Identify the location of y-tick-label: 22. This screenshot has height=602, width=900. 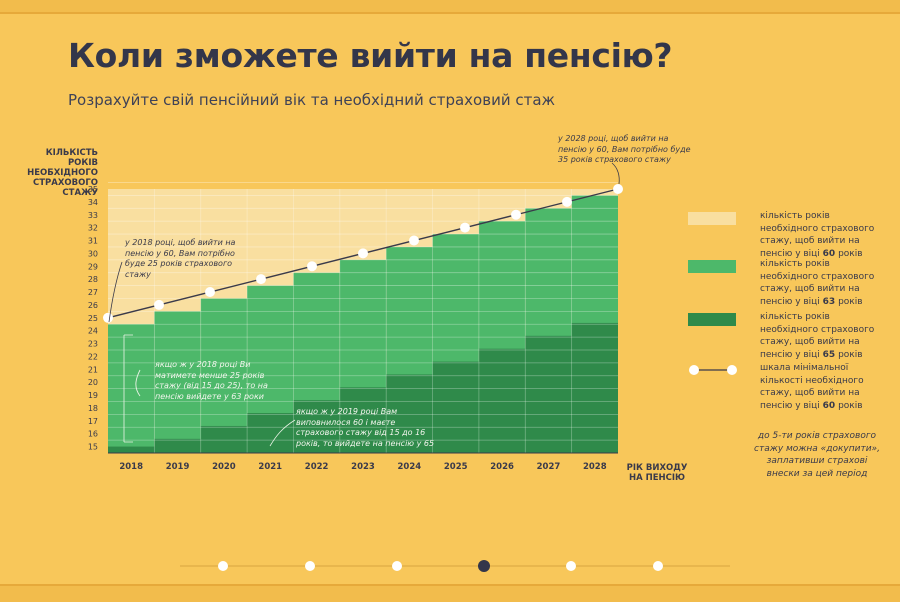
(93, 356).